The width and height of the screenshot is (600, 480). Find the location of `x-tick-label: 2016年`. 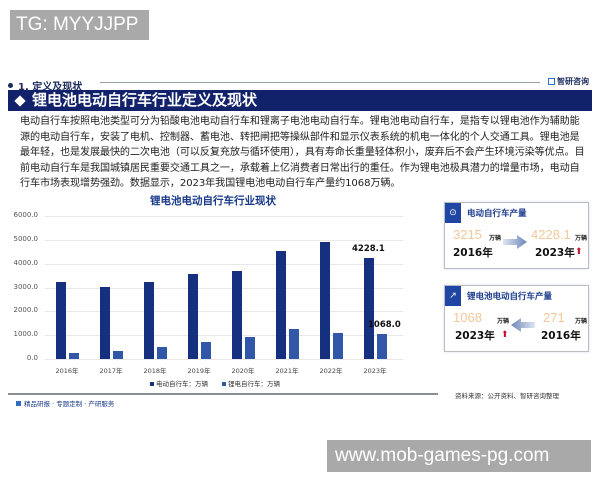

x-tick-label: 2016年 is located at coordinates (67, 371).